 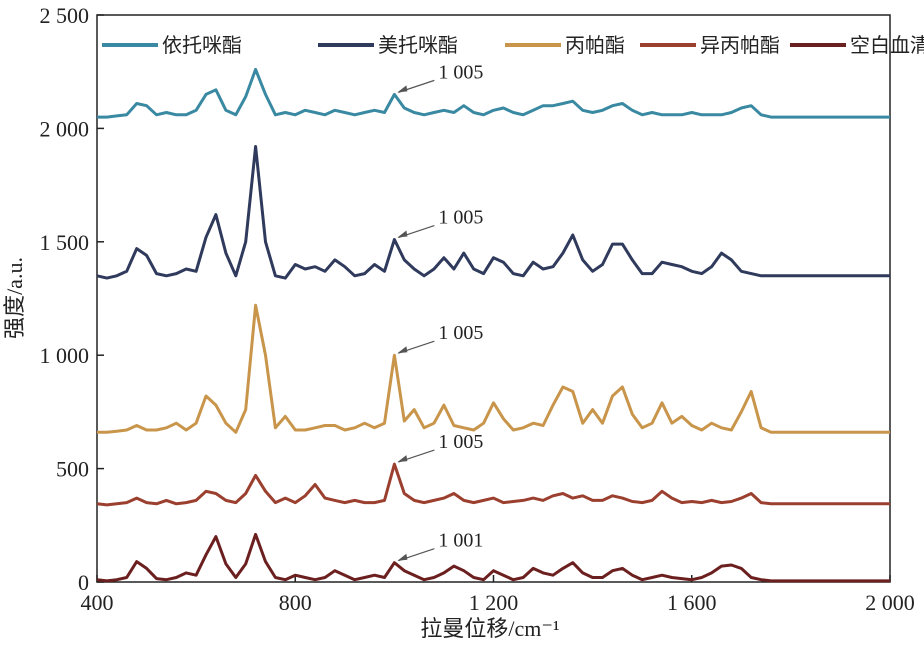 I want to click on y-tick-label: 1 000, so click(x=65, y=355).